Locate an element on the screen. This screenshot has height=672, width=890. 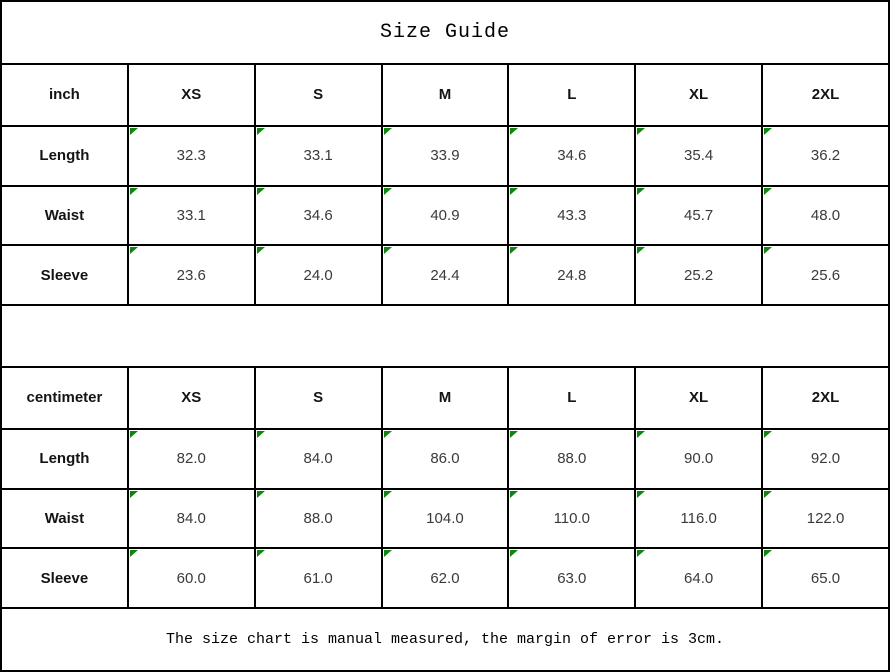
size-value-cell: 48.0 is located at coordinates (825, 215).